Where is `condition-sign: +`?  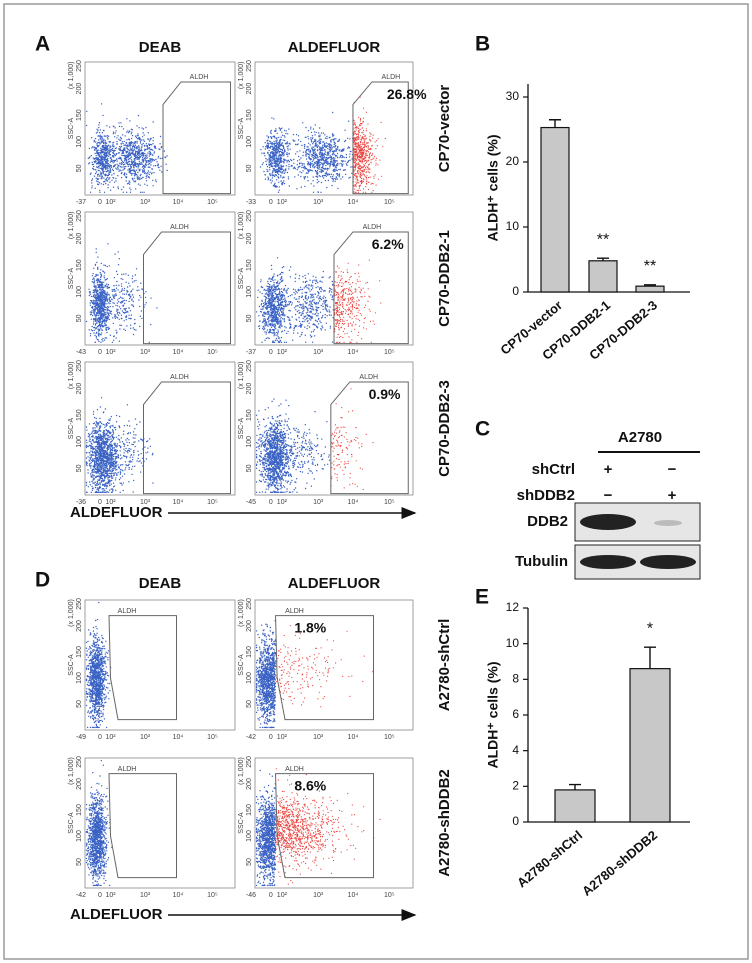
condition-sign: + is located at coordinates (672, 495).